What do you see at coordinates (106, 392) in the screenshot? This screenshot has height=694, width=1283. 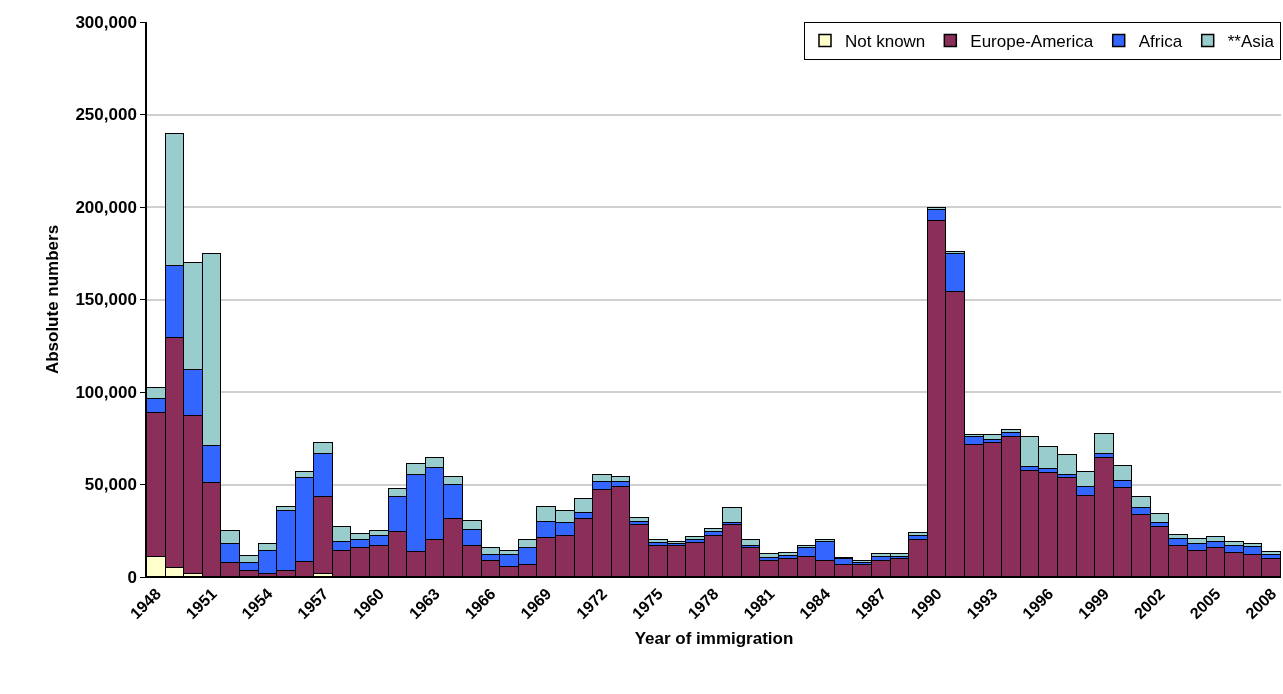 I see `y-tick-label: 100,000` at bounding box center [106, 392].